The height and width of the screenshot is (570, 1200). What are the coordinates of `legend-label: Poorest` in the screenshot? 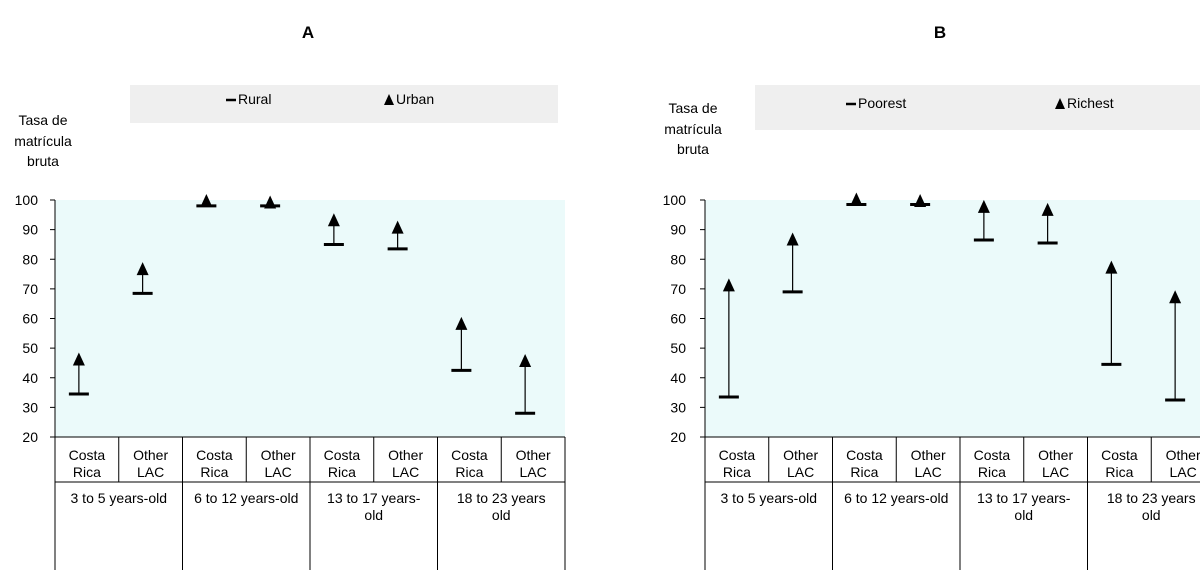 It's located at (882, 103).